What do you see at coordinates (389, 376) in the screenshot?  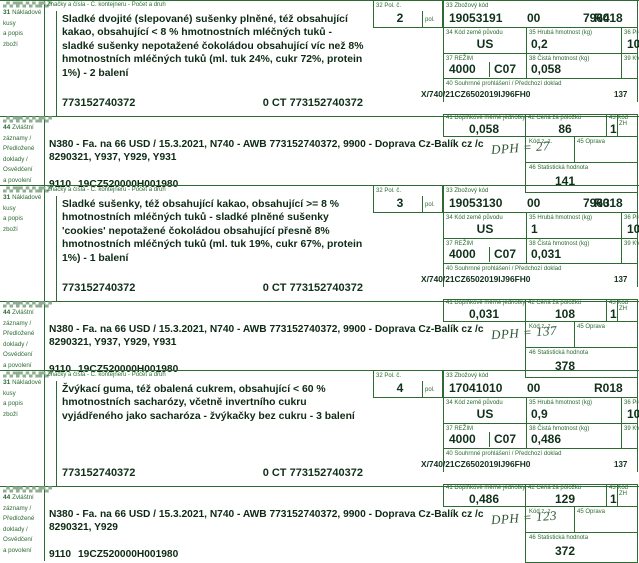 I see `field-32-label: 32 Pol. č.` at bounding box center [389, 376].